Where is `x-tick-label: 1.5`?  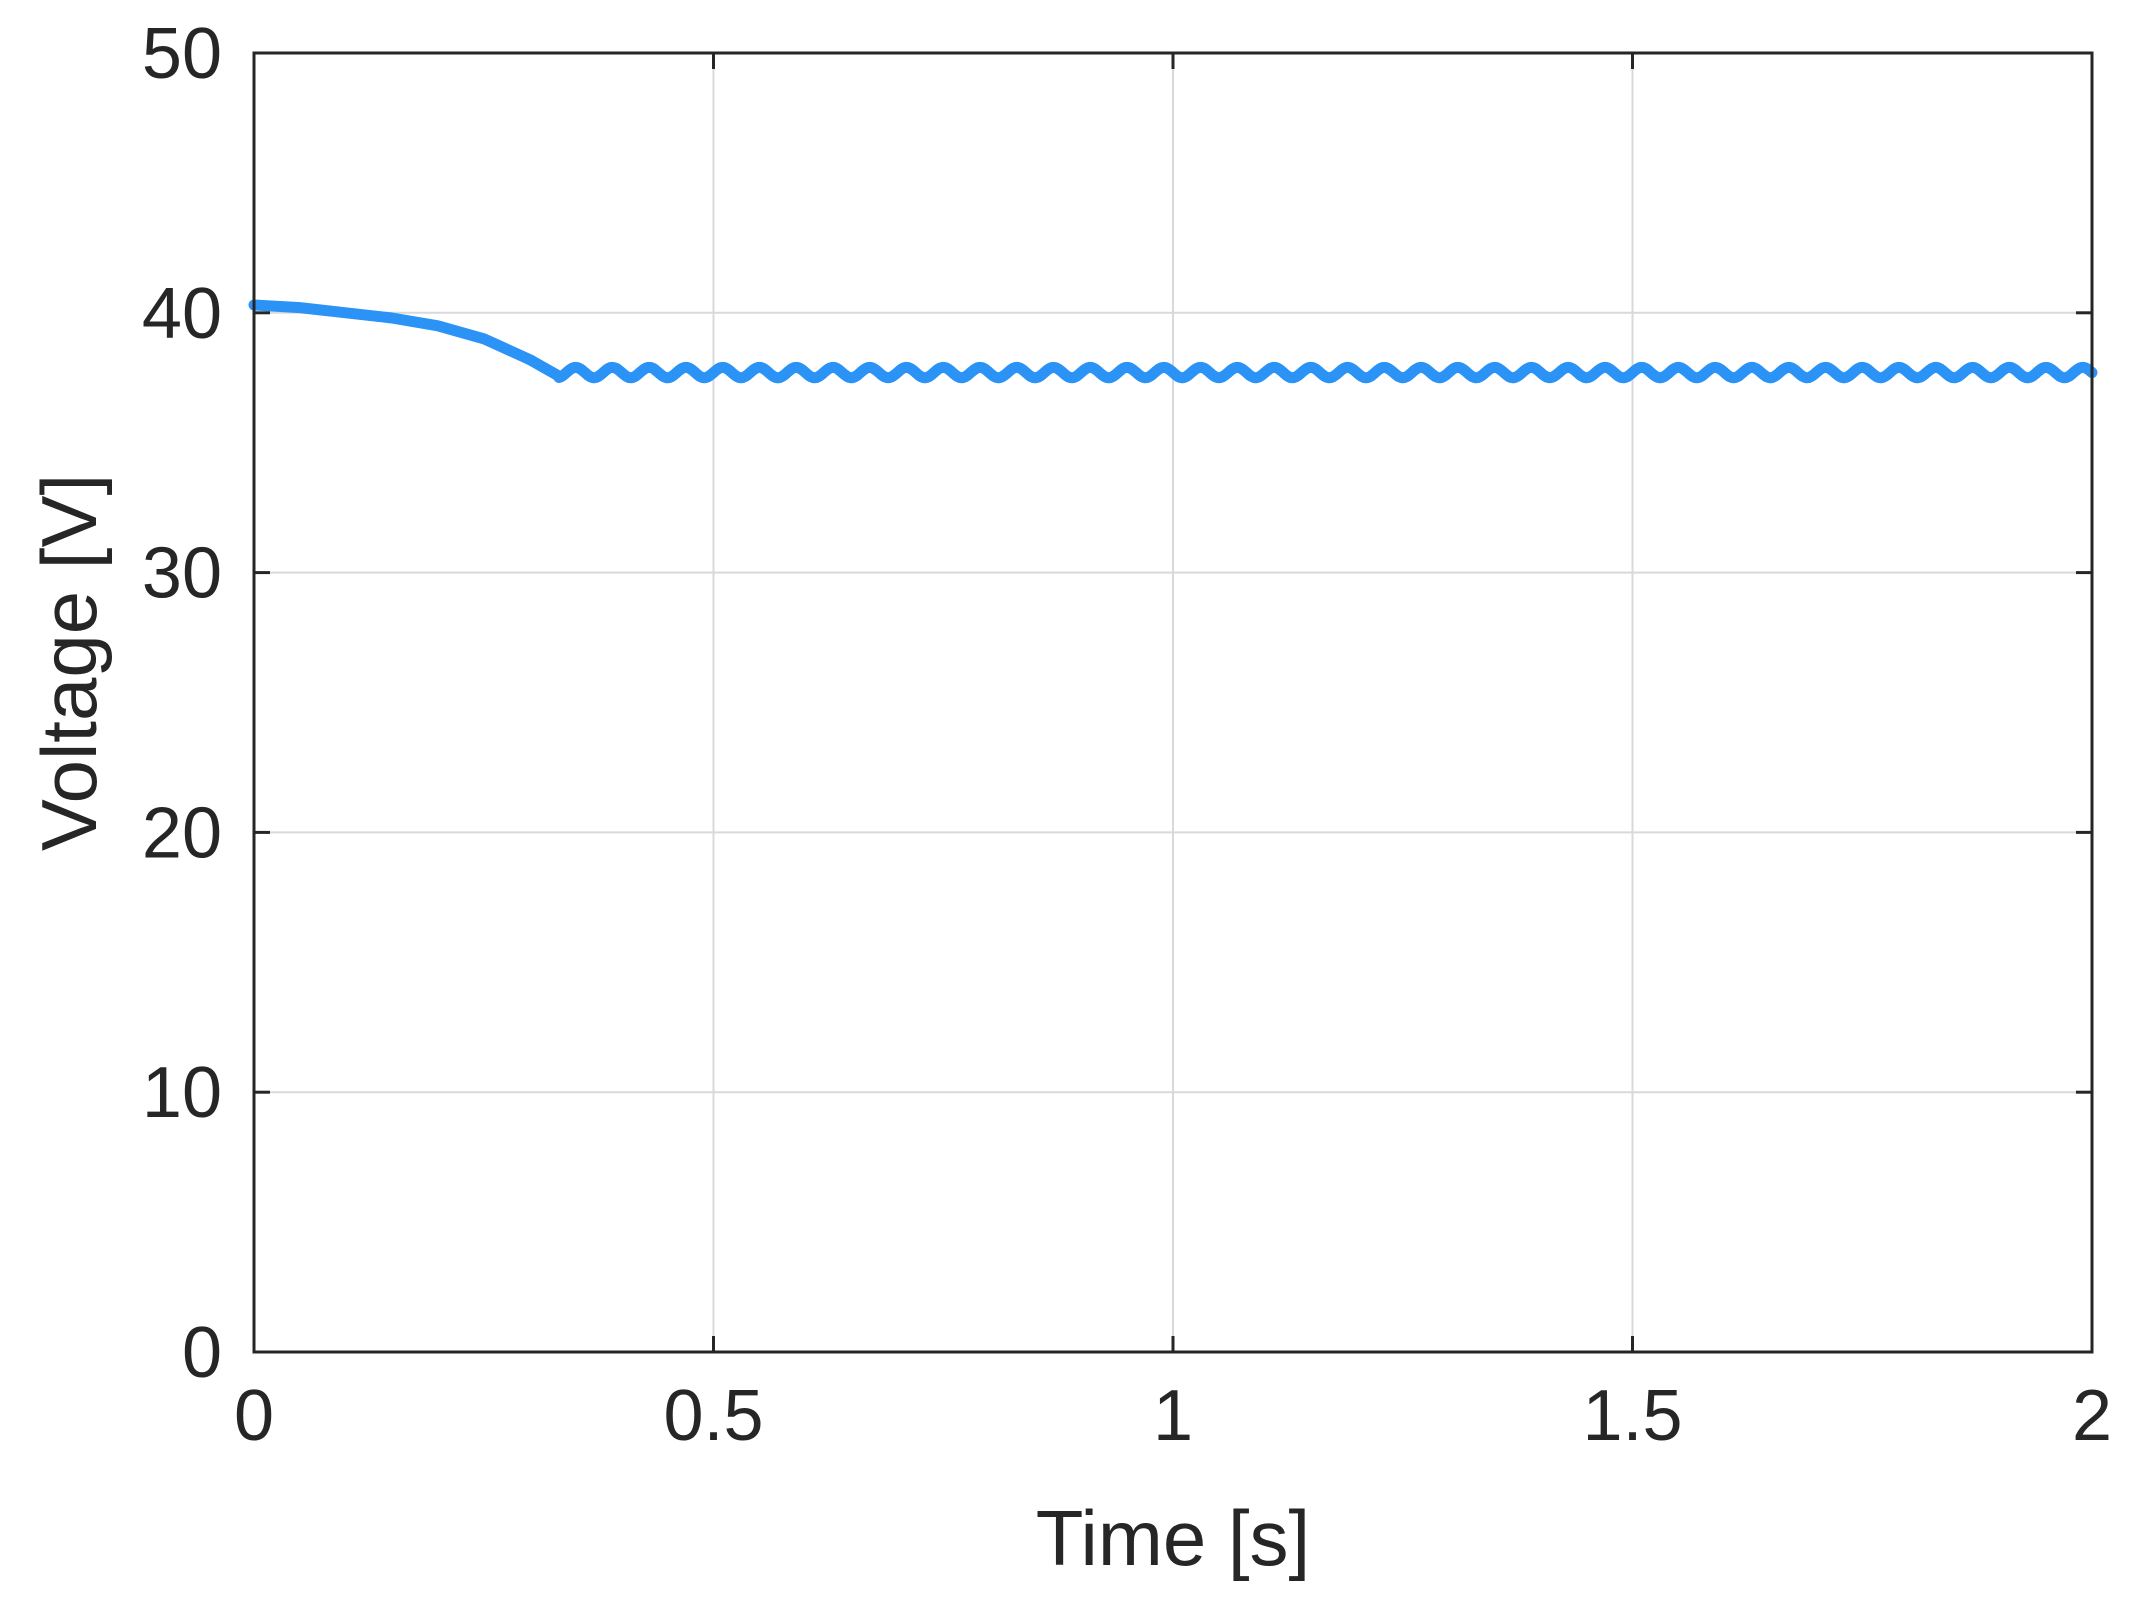
x-tick-label: 1.5 is located at coordinates (1632, 1416).